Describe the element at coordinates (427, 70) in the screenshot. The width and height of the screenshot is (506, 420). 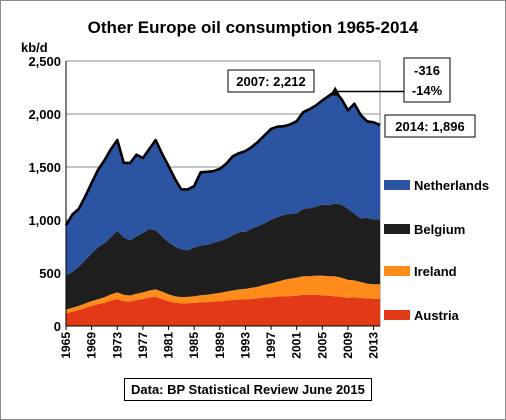
I see `change-absolute-label: -316` at that location.